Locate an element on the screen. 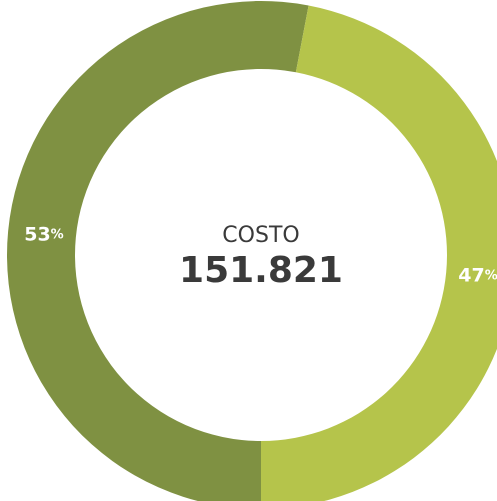 This screenshot has height=501, width=497. center-title: COSTO is located at coordinates (260, 235).